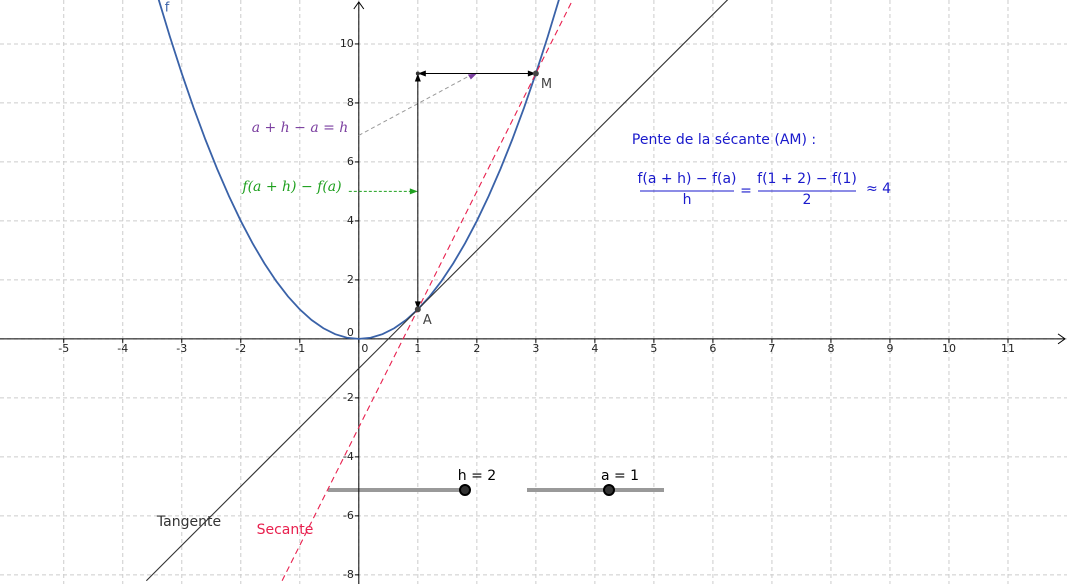 The width and height of the screenshot is (1067, 584). Describe the element at coordinates (546, 84) in the screenshot. I see `point-label: M` at that location.